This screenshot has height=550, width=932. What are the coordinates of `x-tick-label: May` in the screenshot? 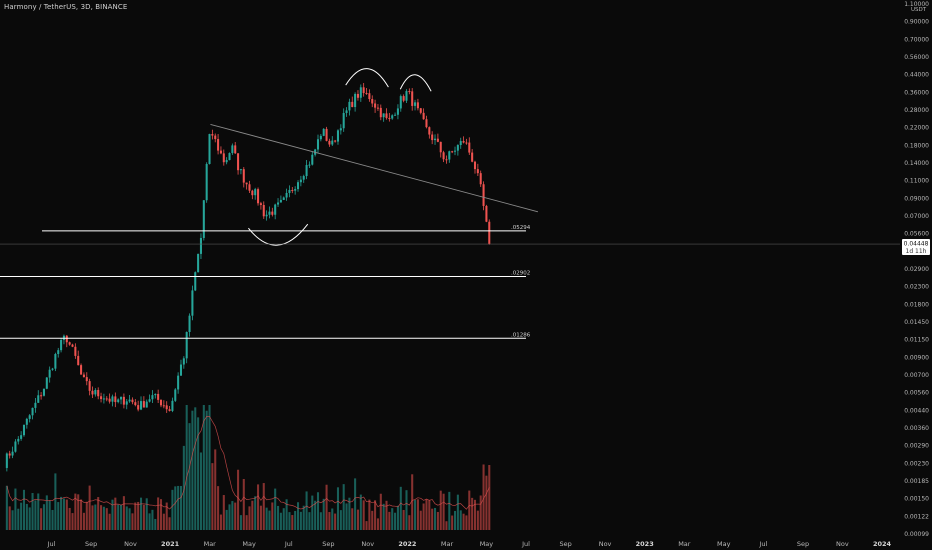 It's located at (249, 544).